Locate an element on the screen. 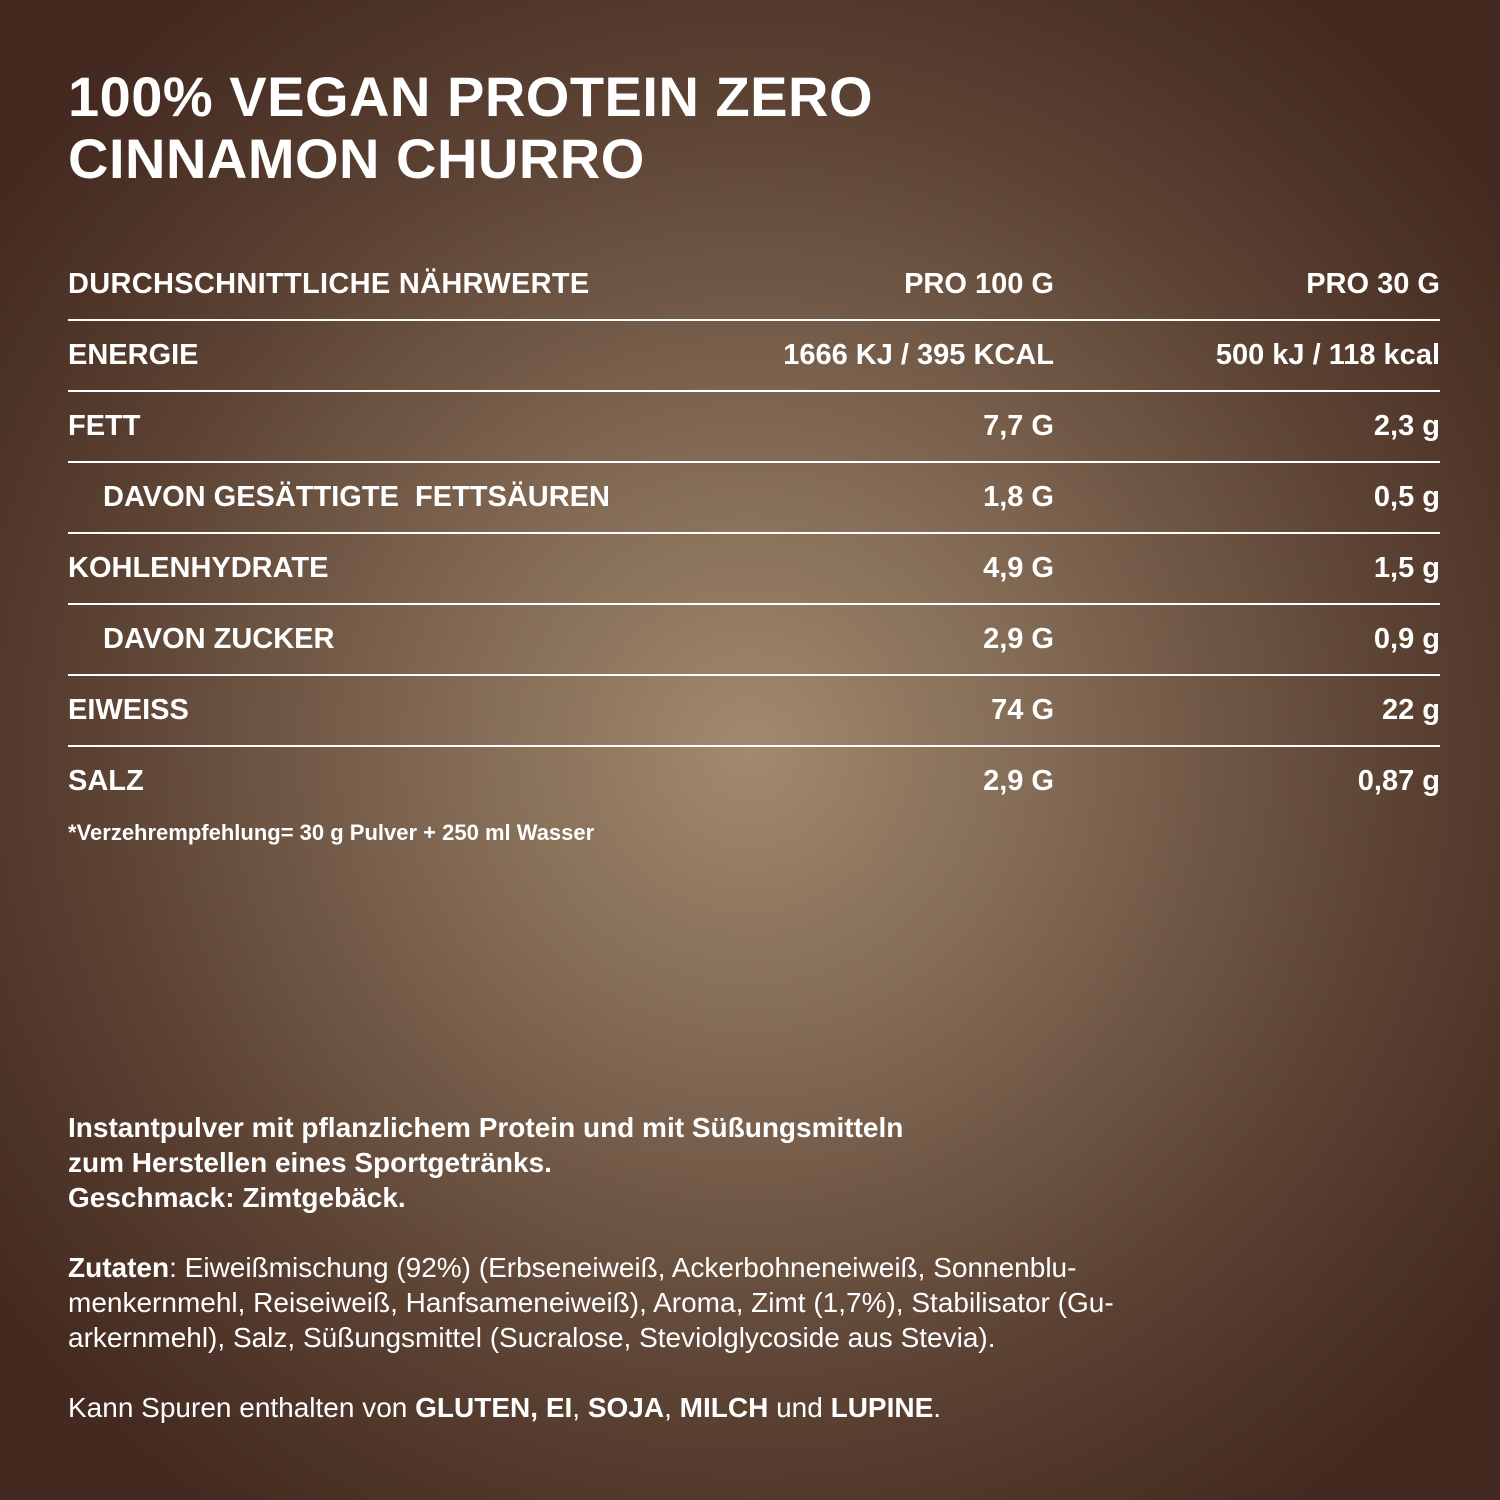 This screenshot has height=1500, width=1500. nutrition-row-protein: EIWEISS 74 G 22 g is located at coordinates (754, 711).